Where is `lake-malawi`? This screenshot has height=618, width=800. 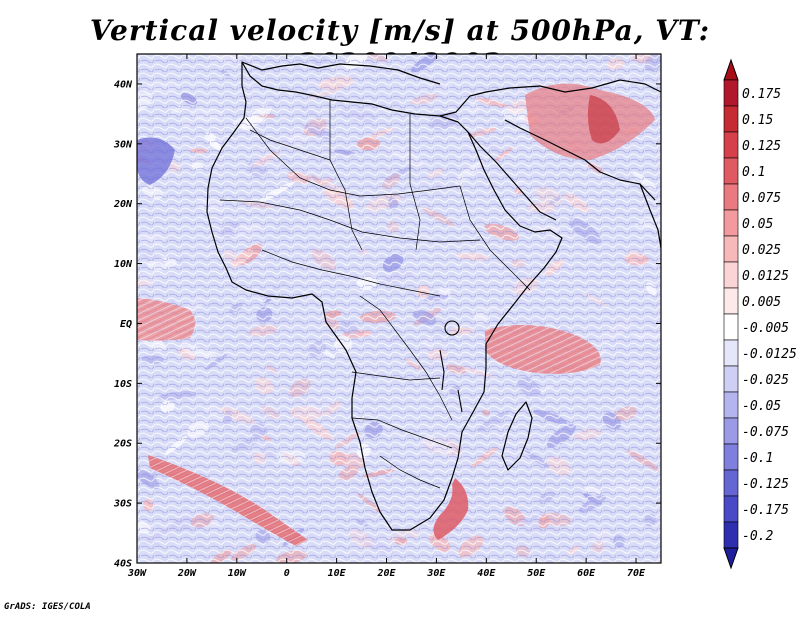
lake-malawi is located at coordinates (460, 401).